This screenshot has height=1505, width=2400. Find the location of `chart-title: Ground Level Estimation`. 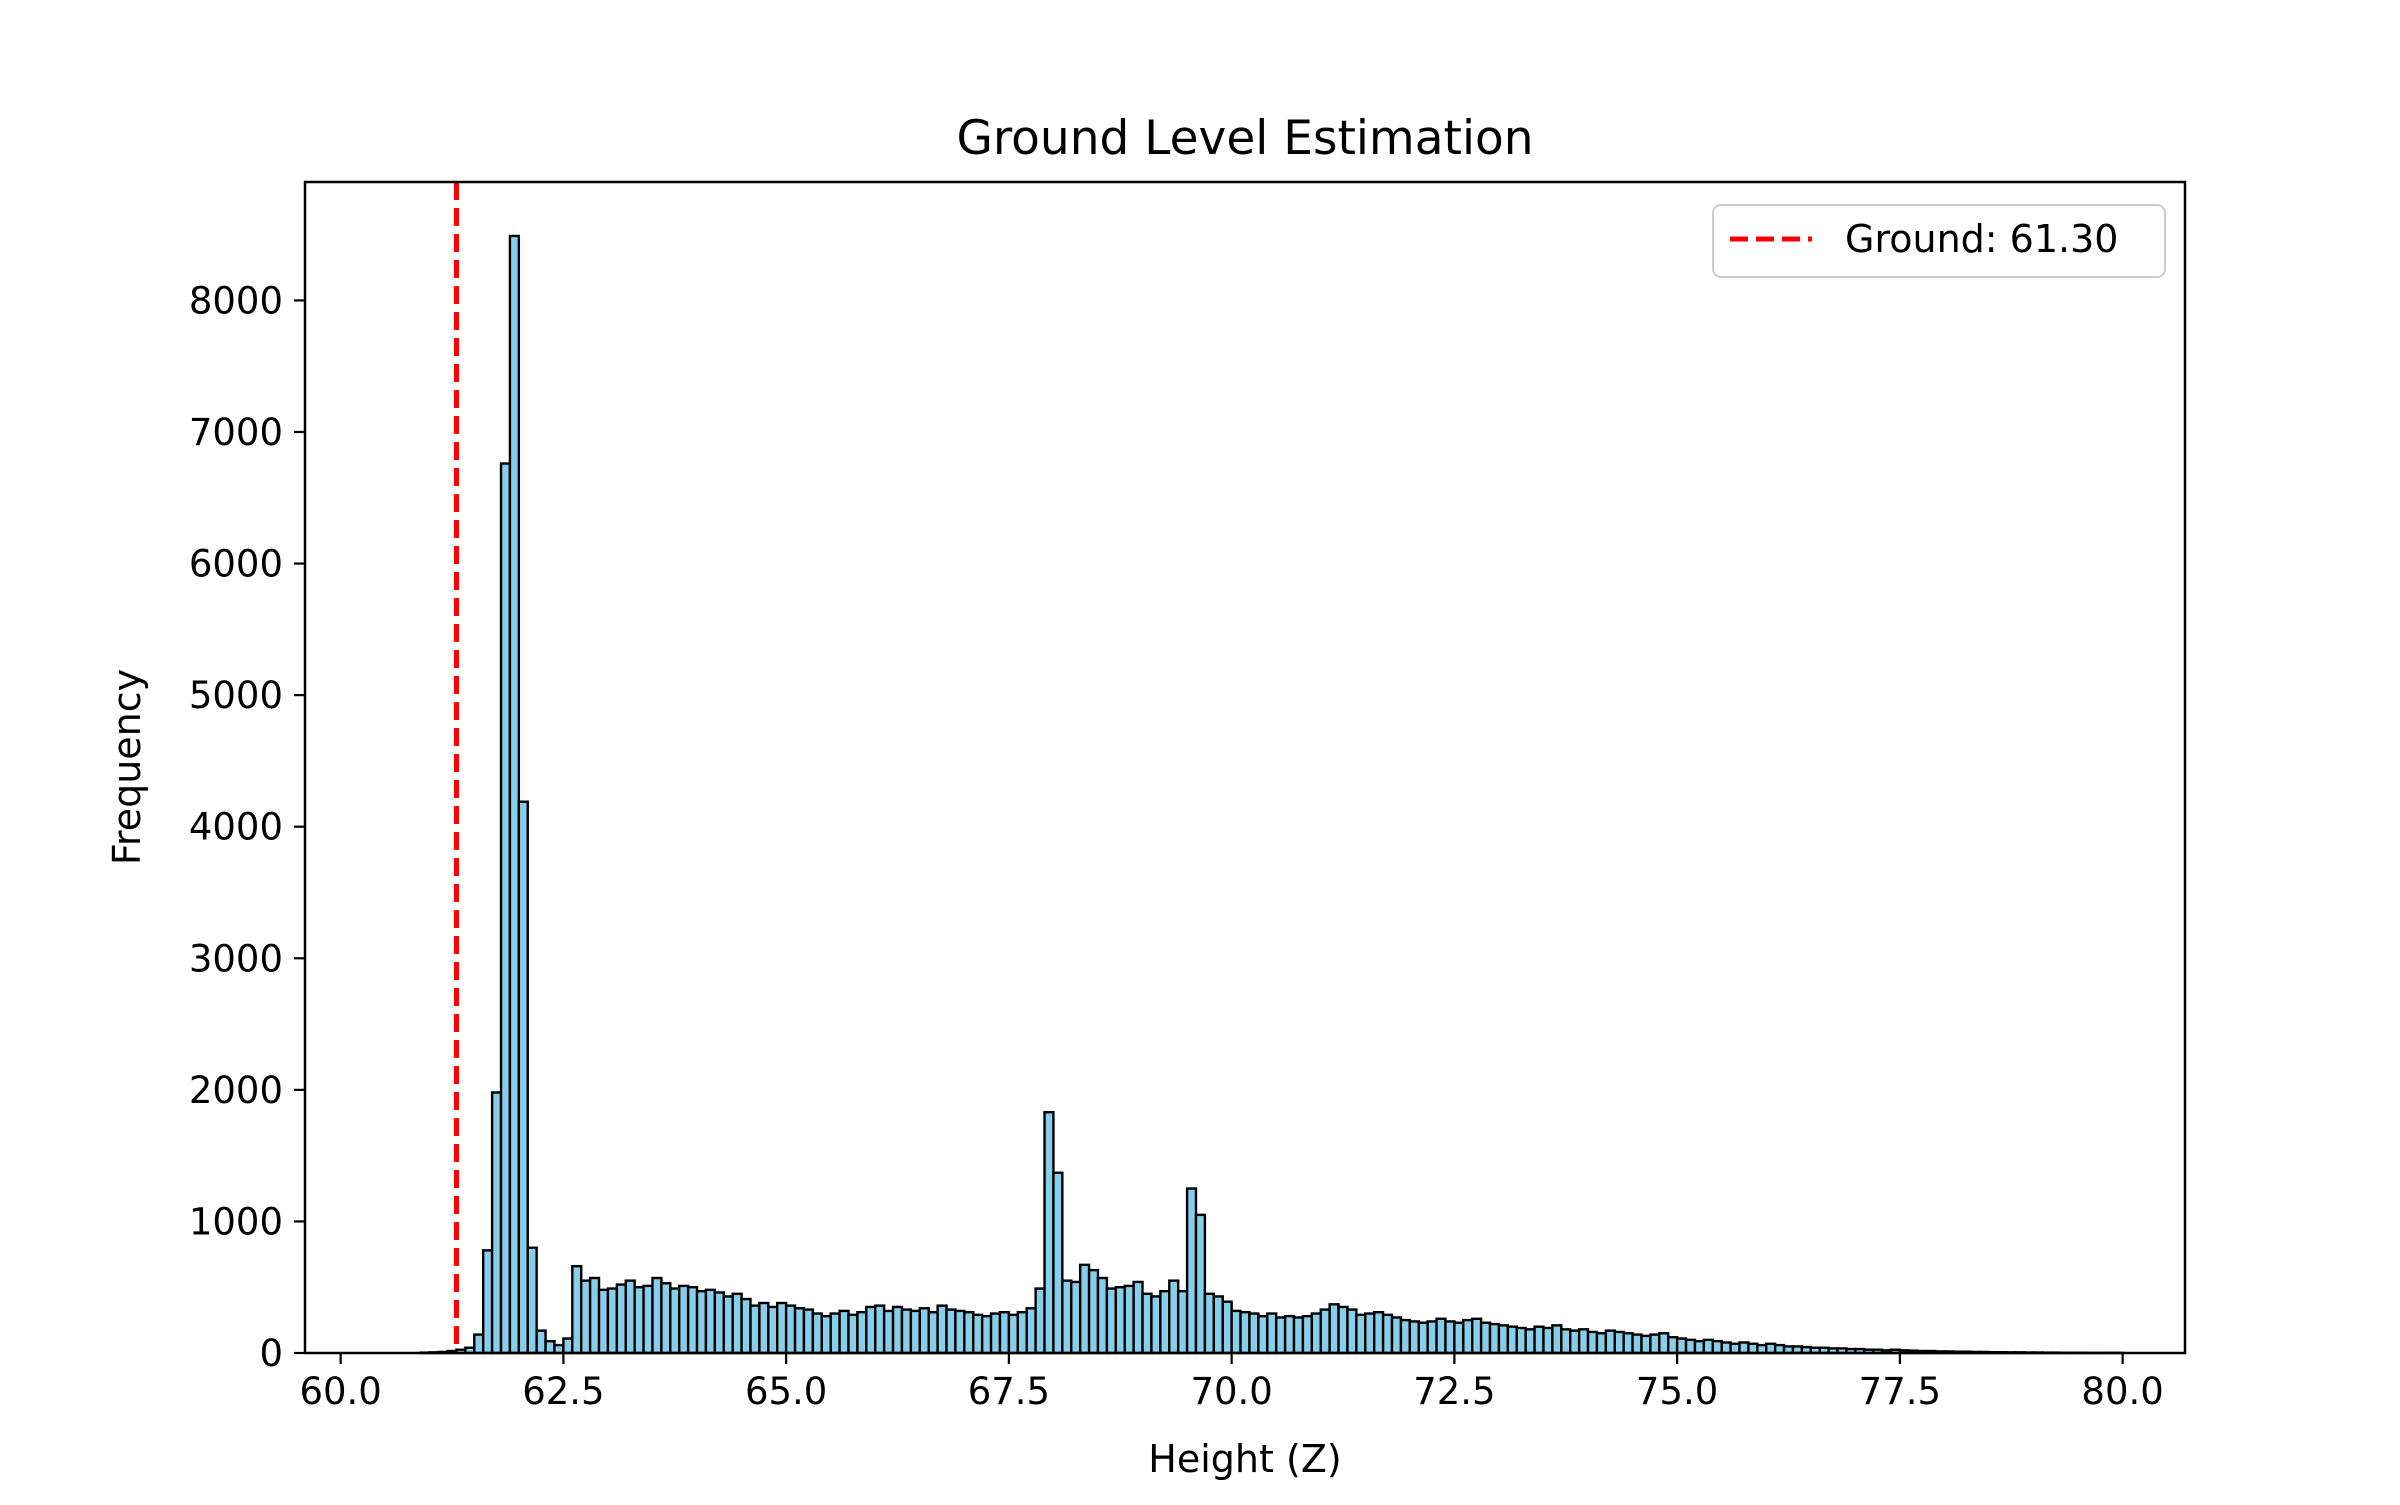

chart-title: Ground Level Estimation is located at coordinates (1244, 138).